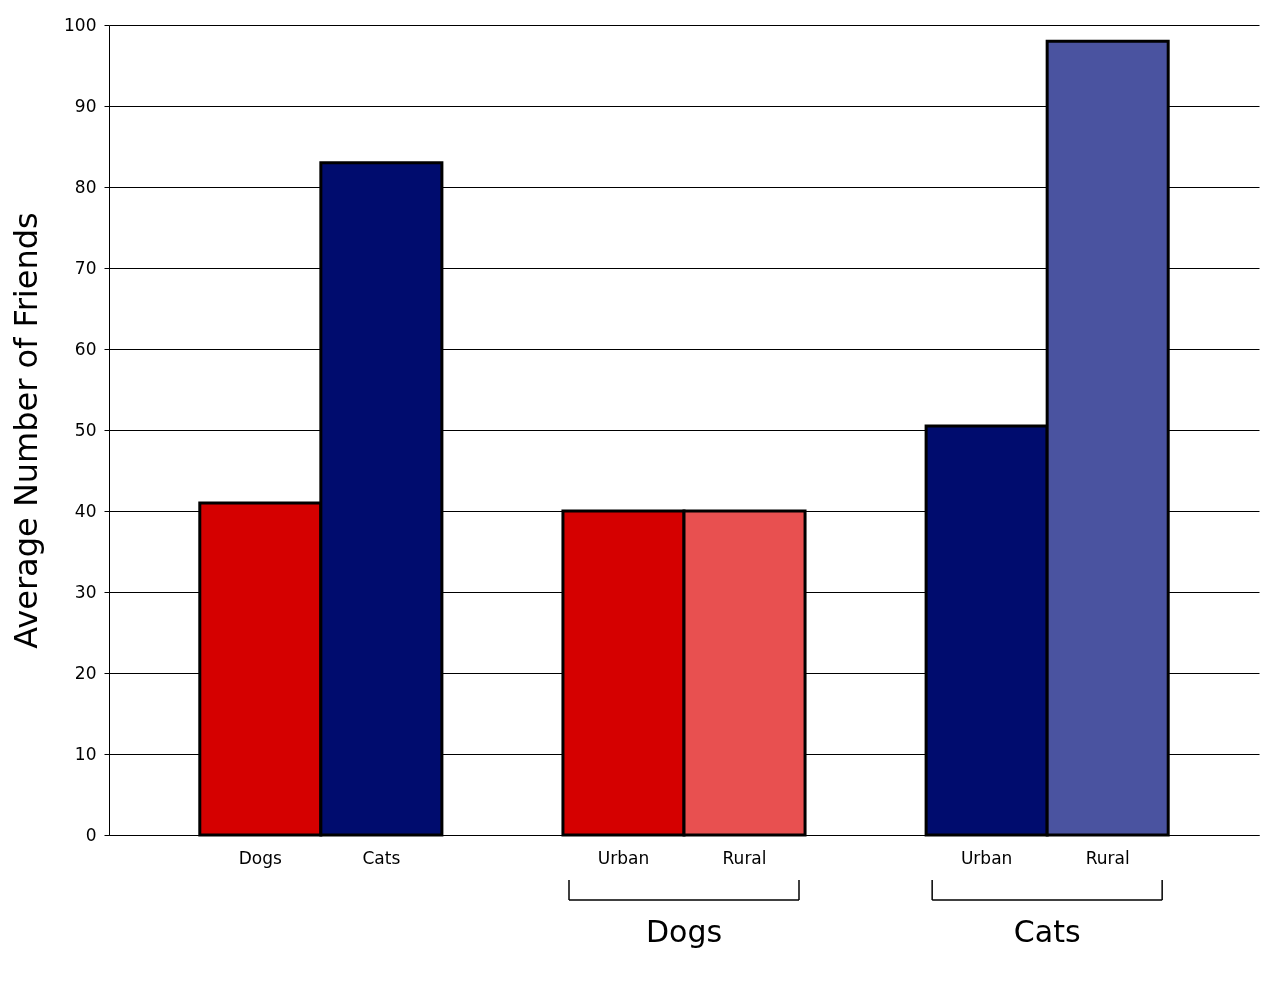 This screenshot has height=988, width=1284. Describe the element at coordinates (85, 672) in the screenshot. I see `y-tick-label: 20` at that location.